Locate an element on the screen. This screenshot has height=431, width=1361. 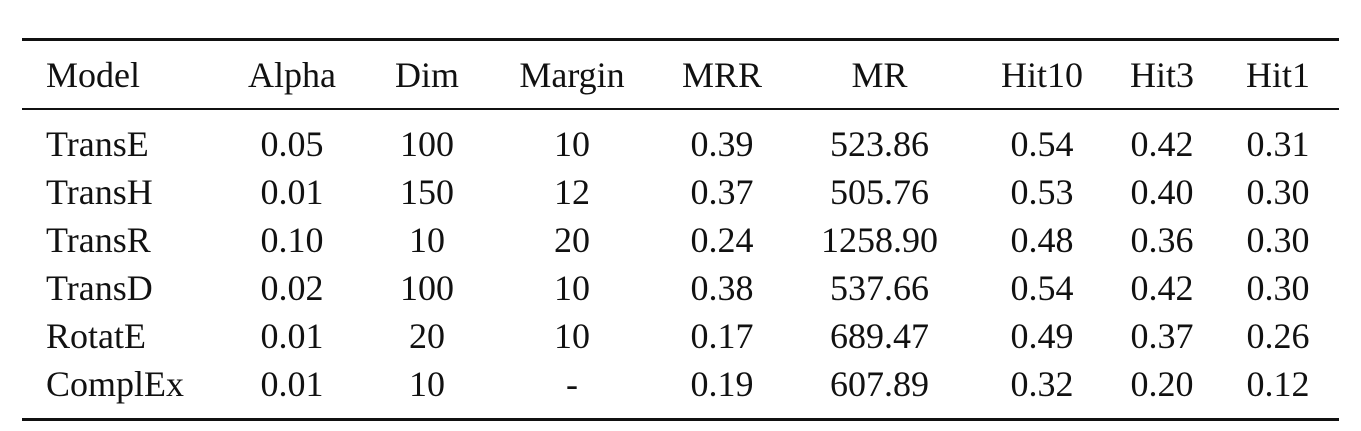
cell-mrr: 0.17 is located at coordinates (722, 336).